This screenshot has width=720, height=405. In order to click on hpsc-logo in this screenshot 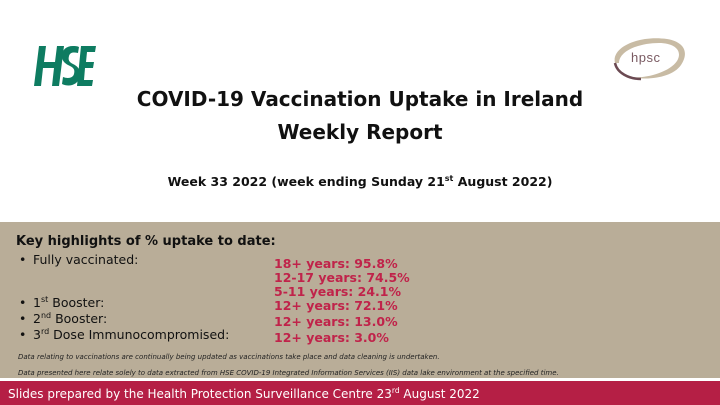, I will do `click(649, 58)`.